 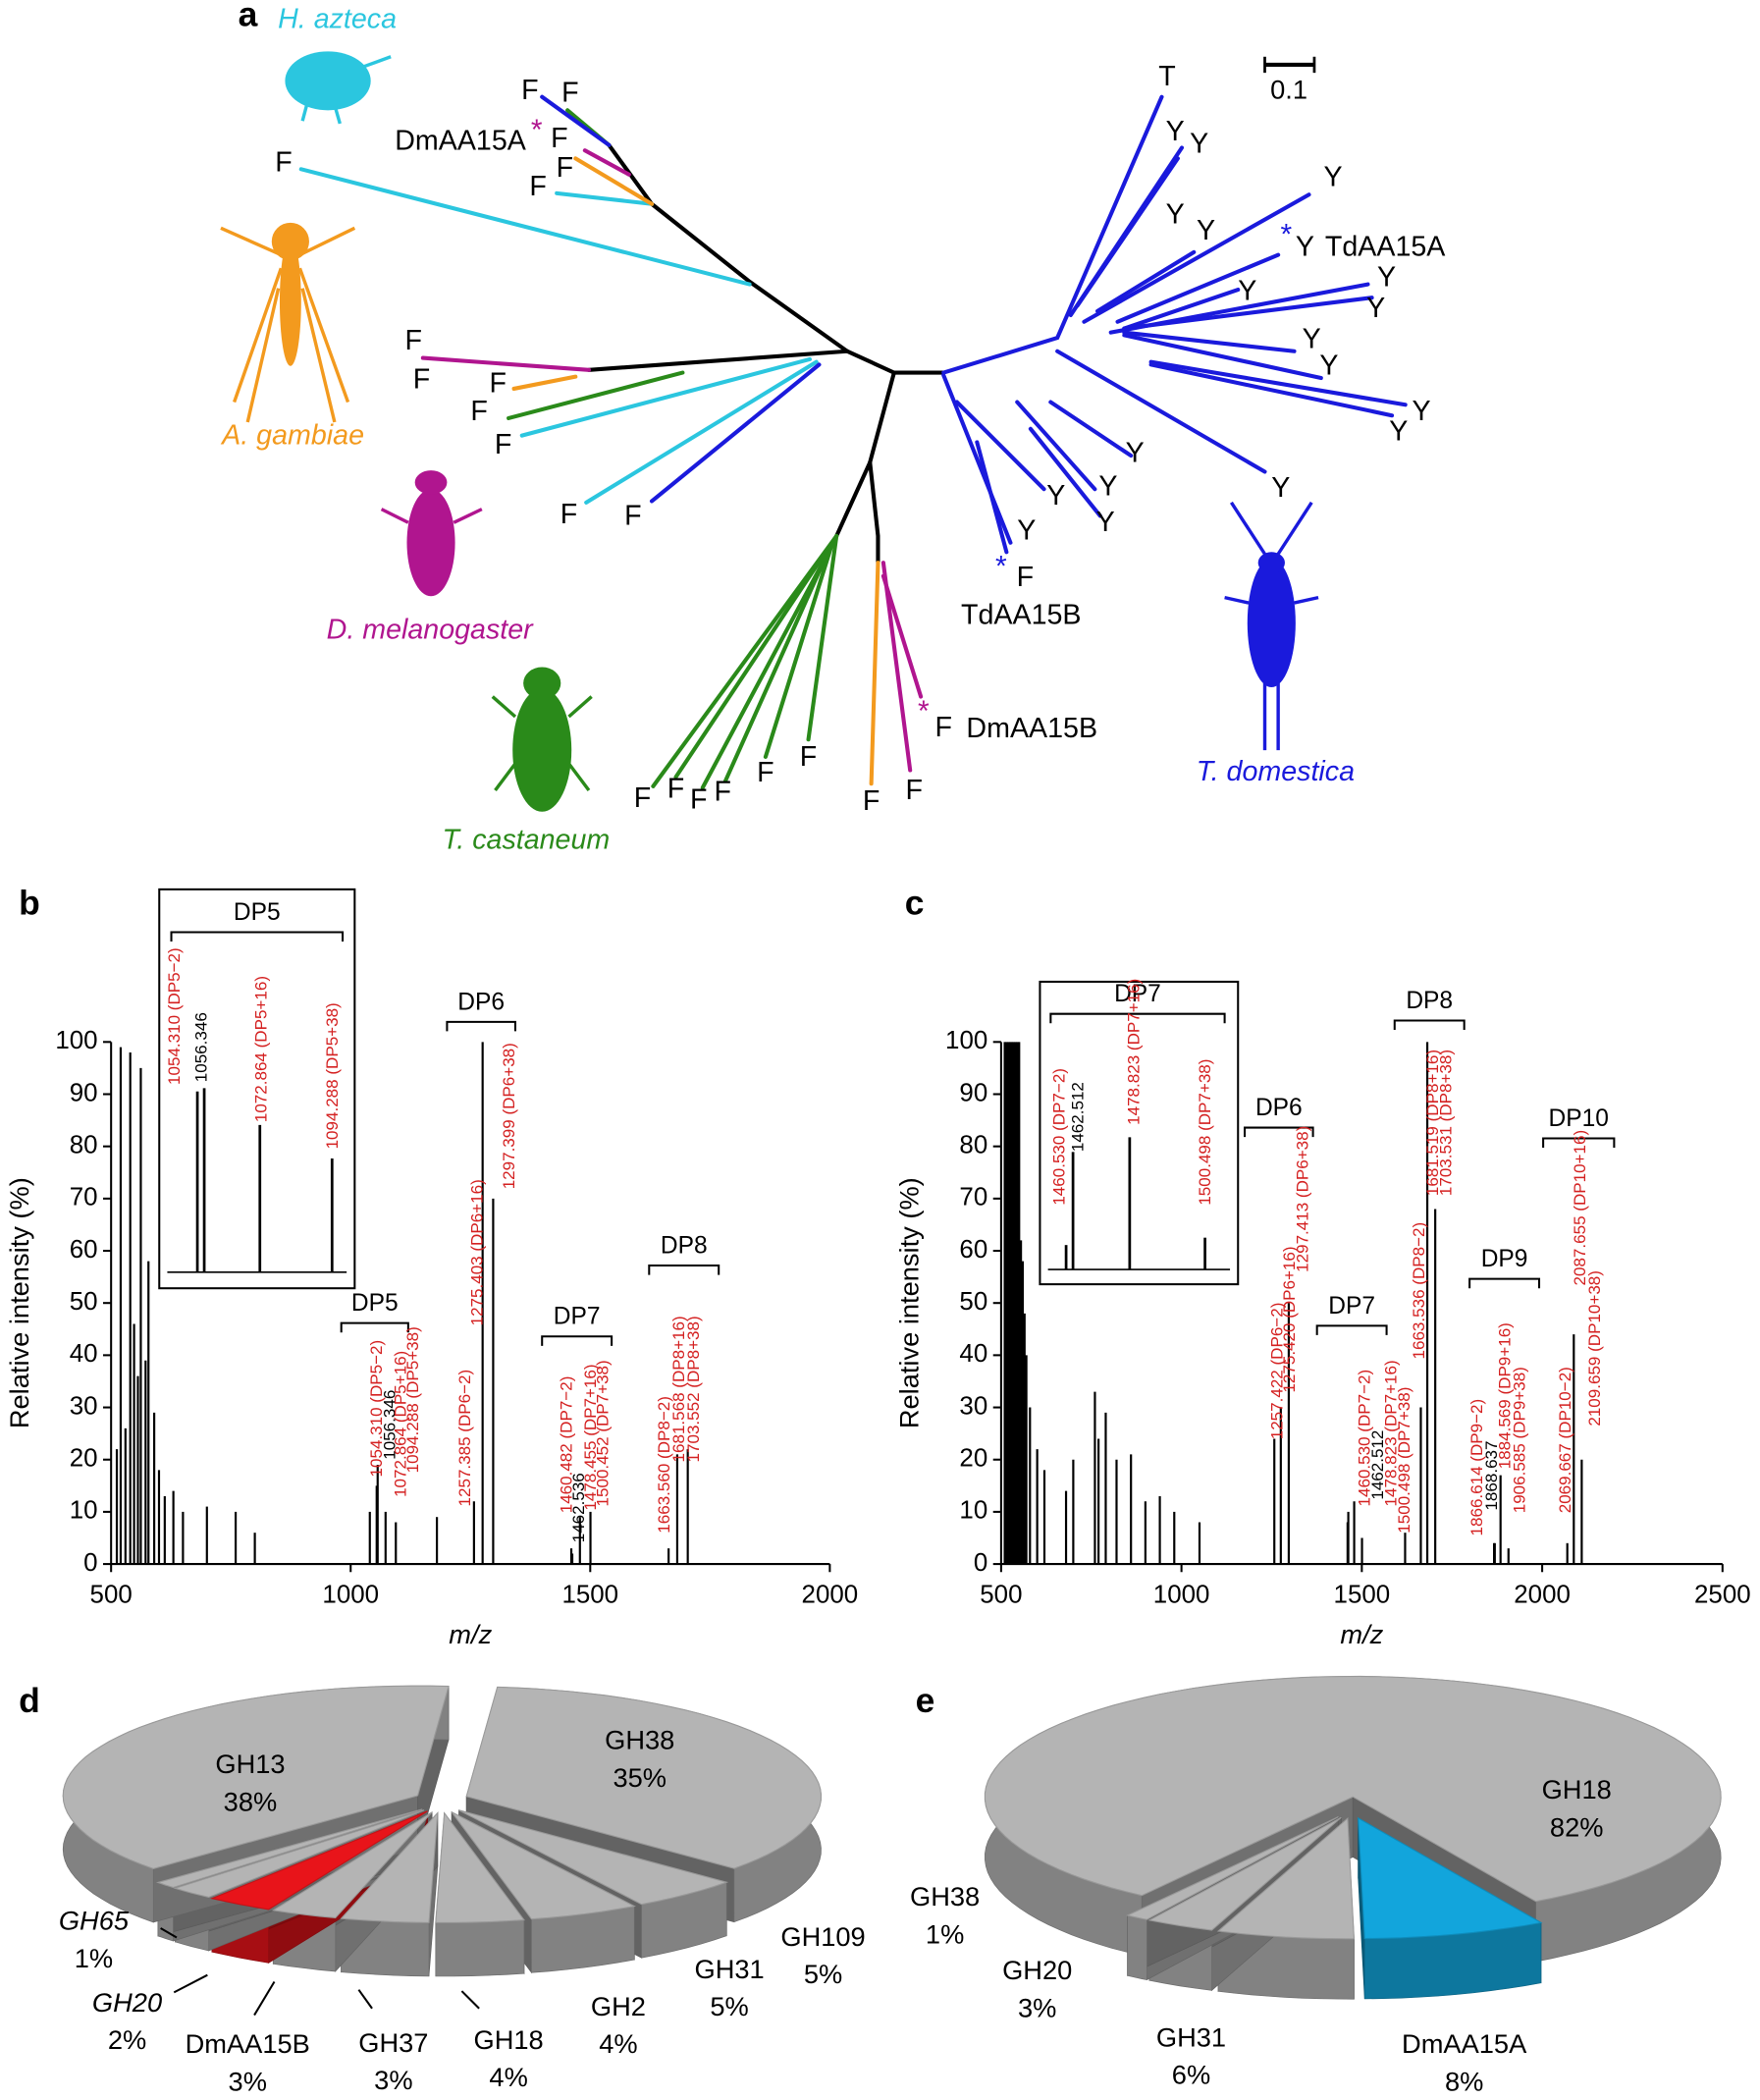 What do you see at coordinates (973, 1459) in the screenshot?
I see `y-tick-label: 20` at bounding box center [973, 1459].